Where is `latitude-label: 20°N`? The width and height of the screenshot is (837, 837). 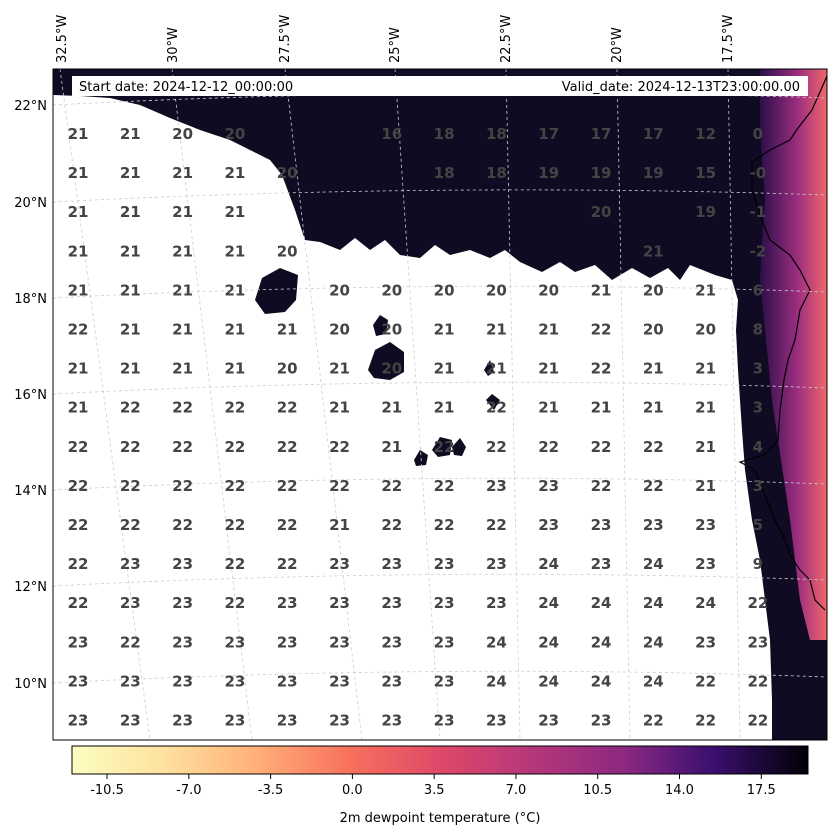
latitude-label: 20°N is located at coordinates (30, 203).